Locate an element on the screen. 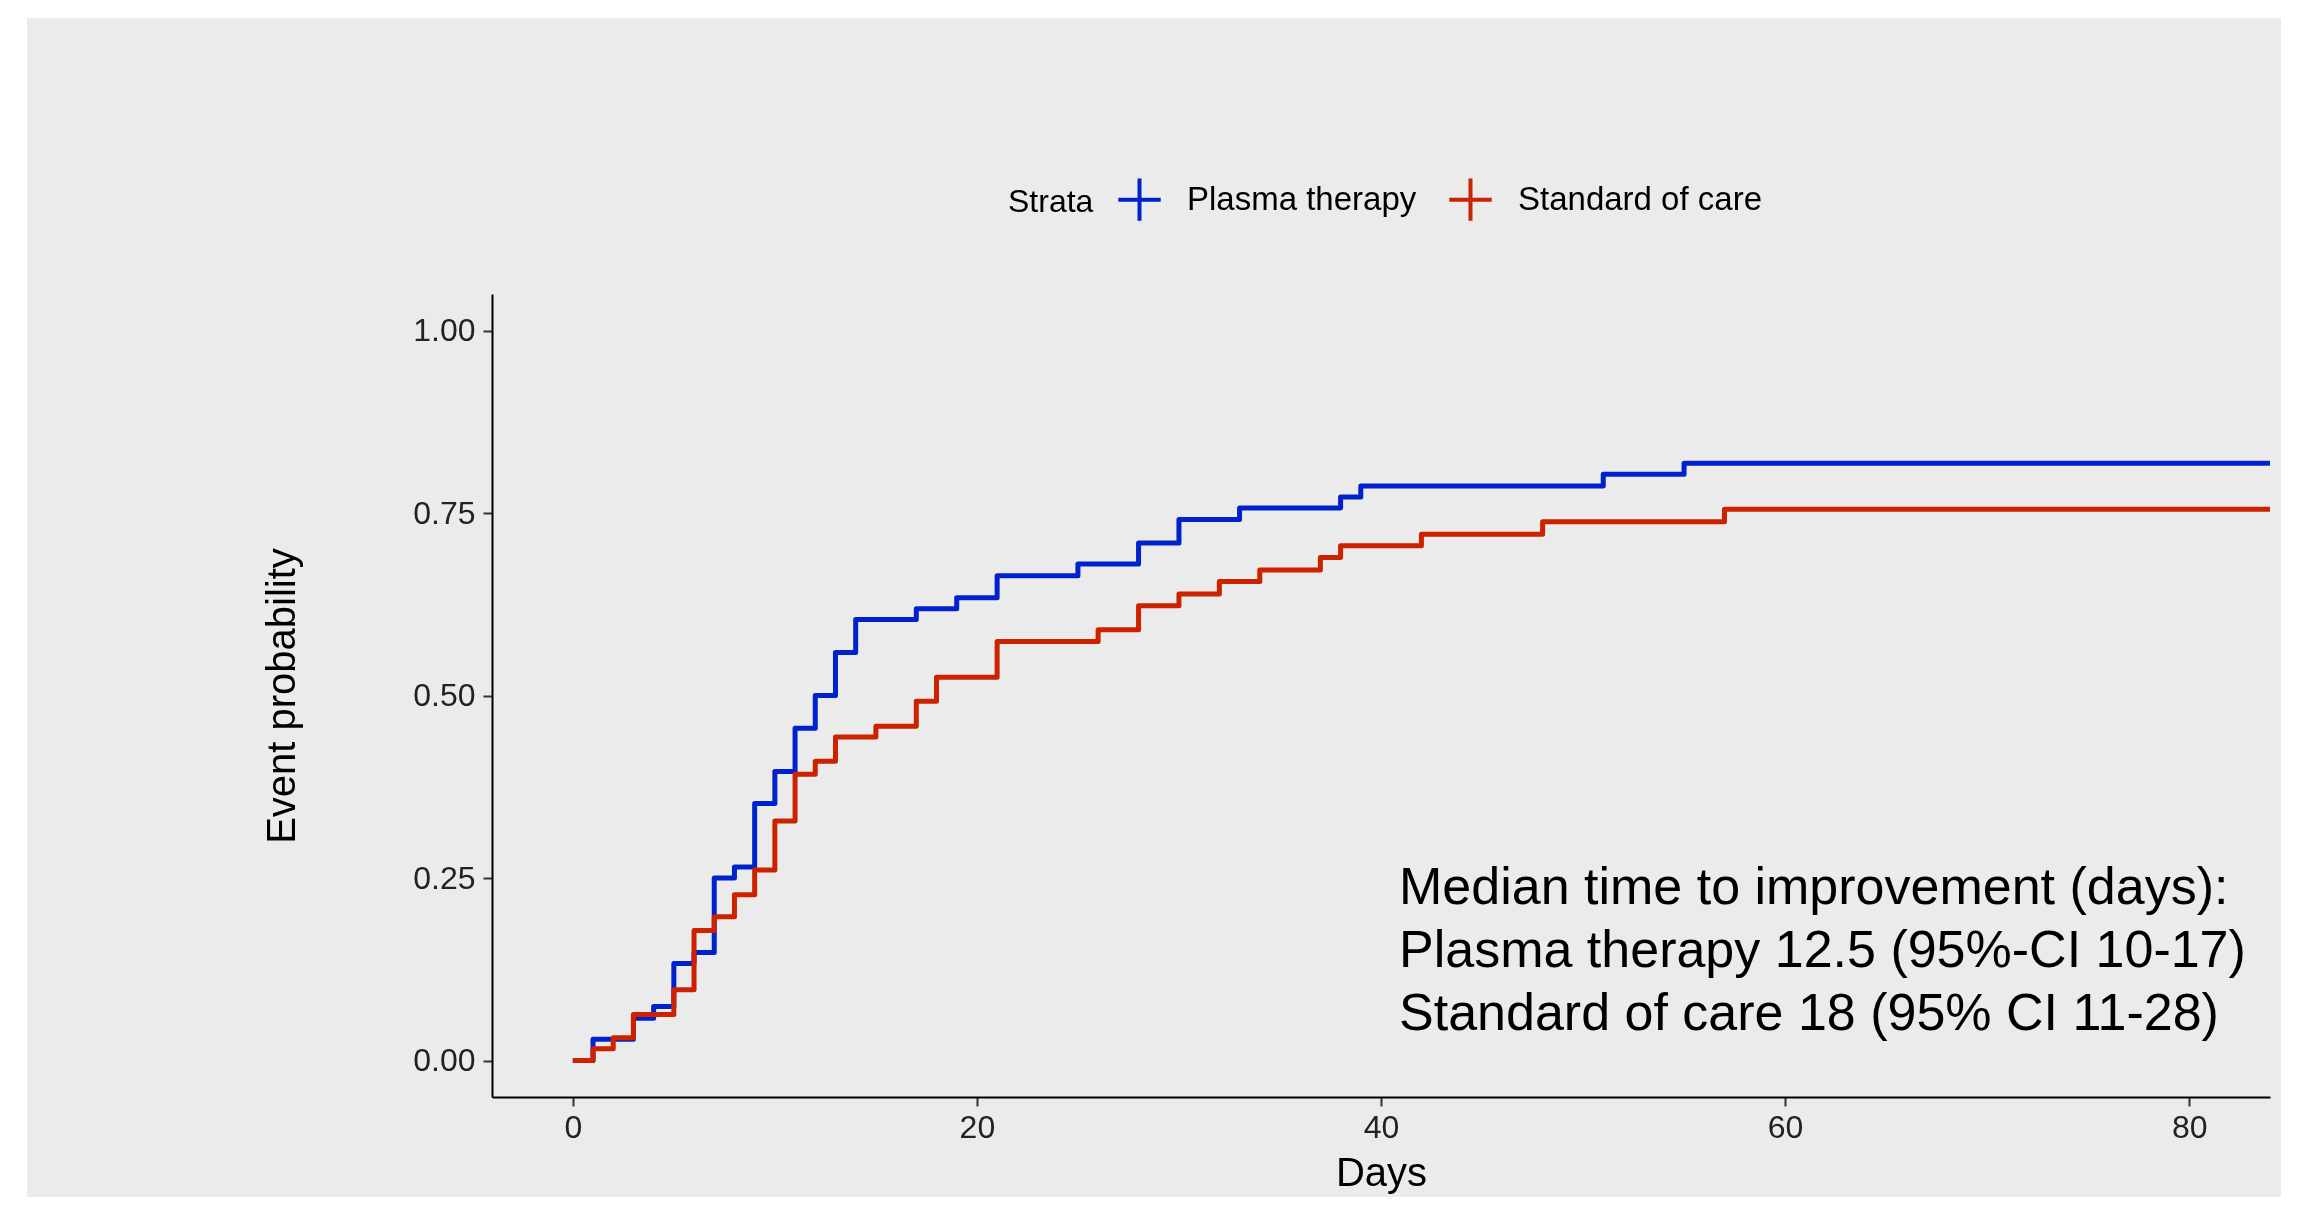 The height and width of the screenshot is (1215, 2308). annotation: Plasma therapy 12.5 (95%-CI 10-17) is located at coordinates (1822, 949).